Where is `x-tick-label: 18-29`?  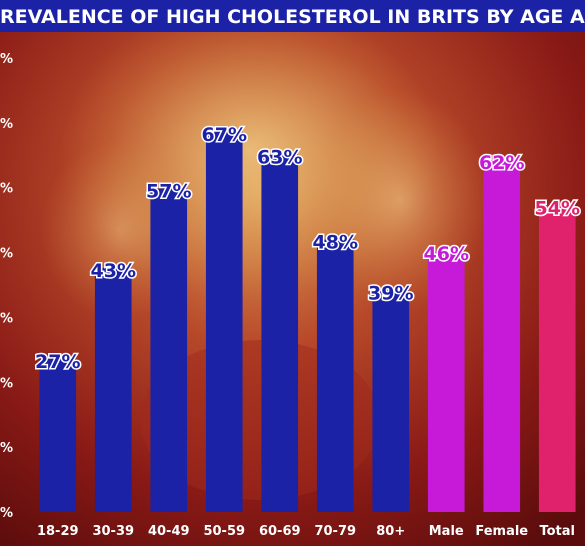
x-tick-label: 18-29 is located at coordinates (58, 531).